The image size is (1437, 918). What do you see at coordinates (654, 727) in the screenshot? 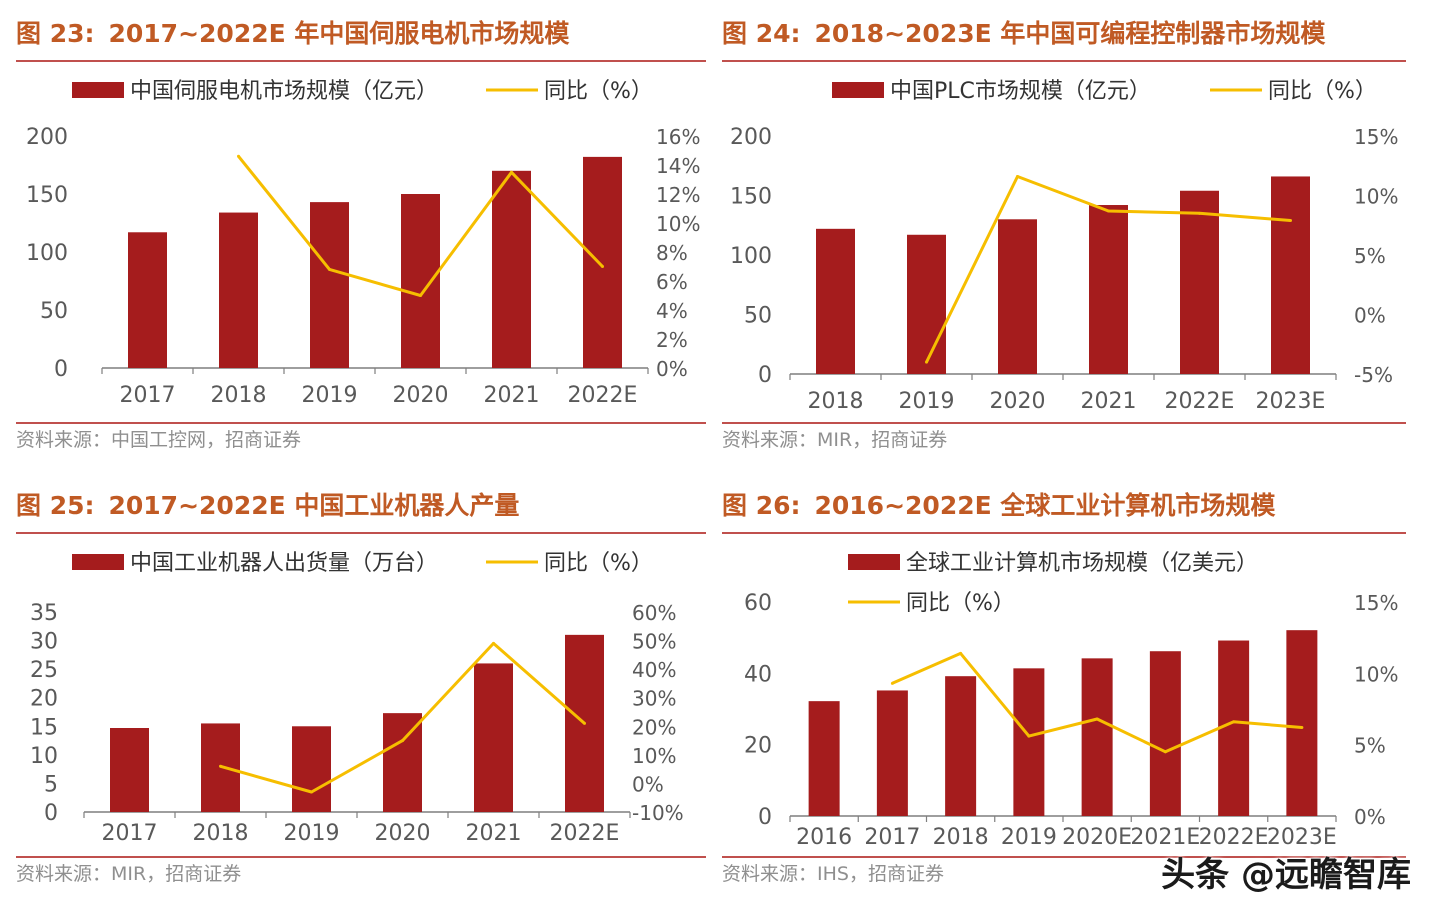
I see `y2-tick-label: 20%` at bounding box center [654, 727].